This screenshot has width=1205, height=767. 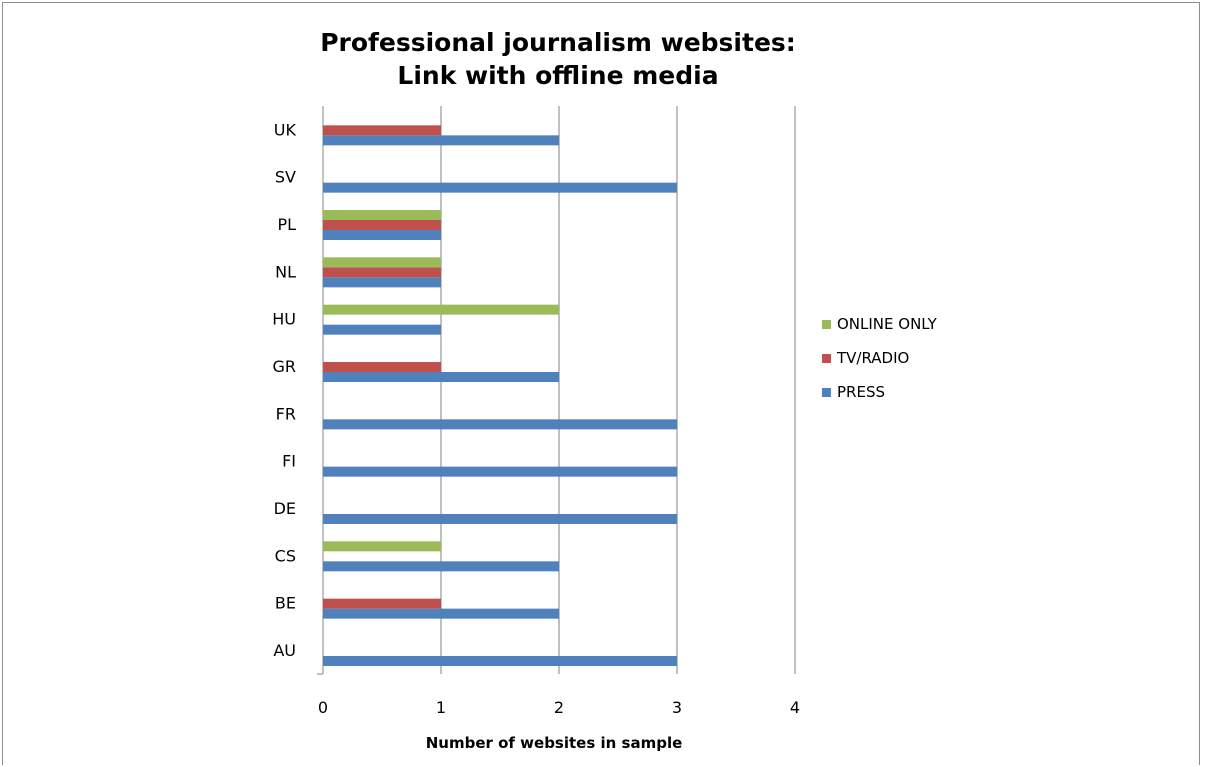 What do you see at coordinates (285, 508) in the screenshot?
I see `y-tick-label: DE` at bounding box center [285, 508].